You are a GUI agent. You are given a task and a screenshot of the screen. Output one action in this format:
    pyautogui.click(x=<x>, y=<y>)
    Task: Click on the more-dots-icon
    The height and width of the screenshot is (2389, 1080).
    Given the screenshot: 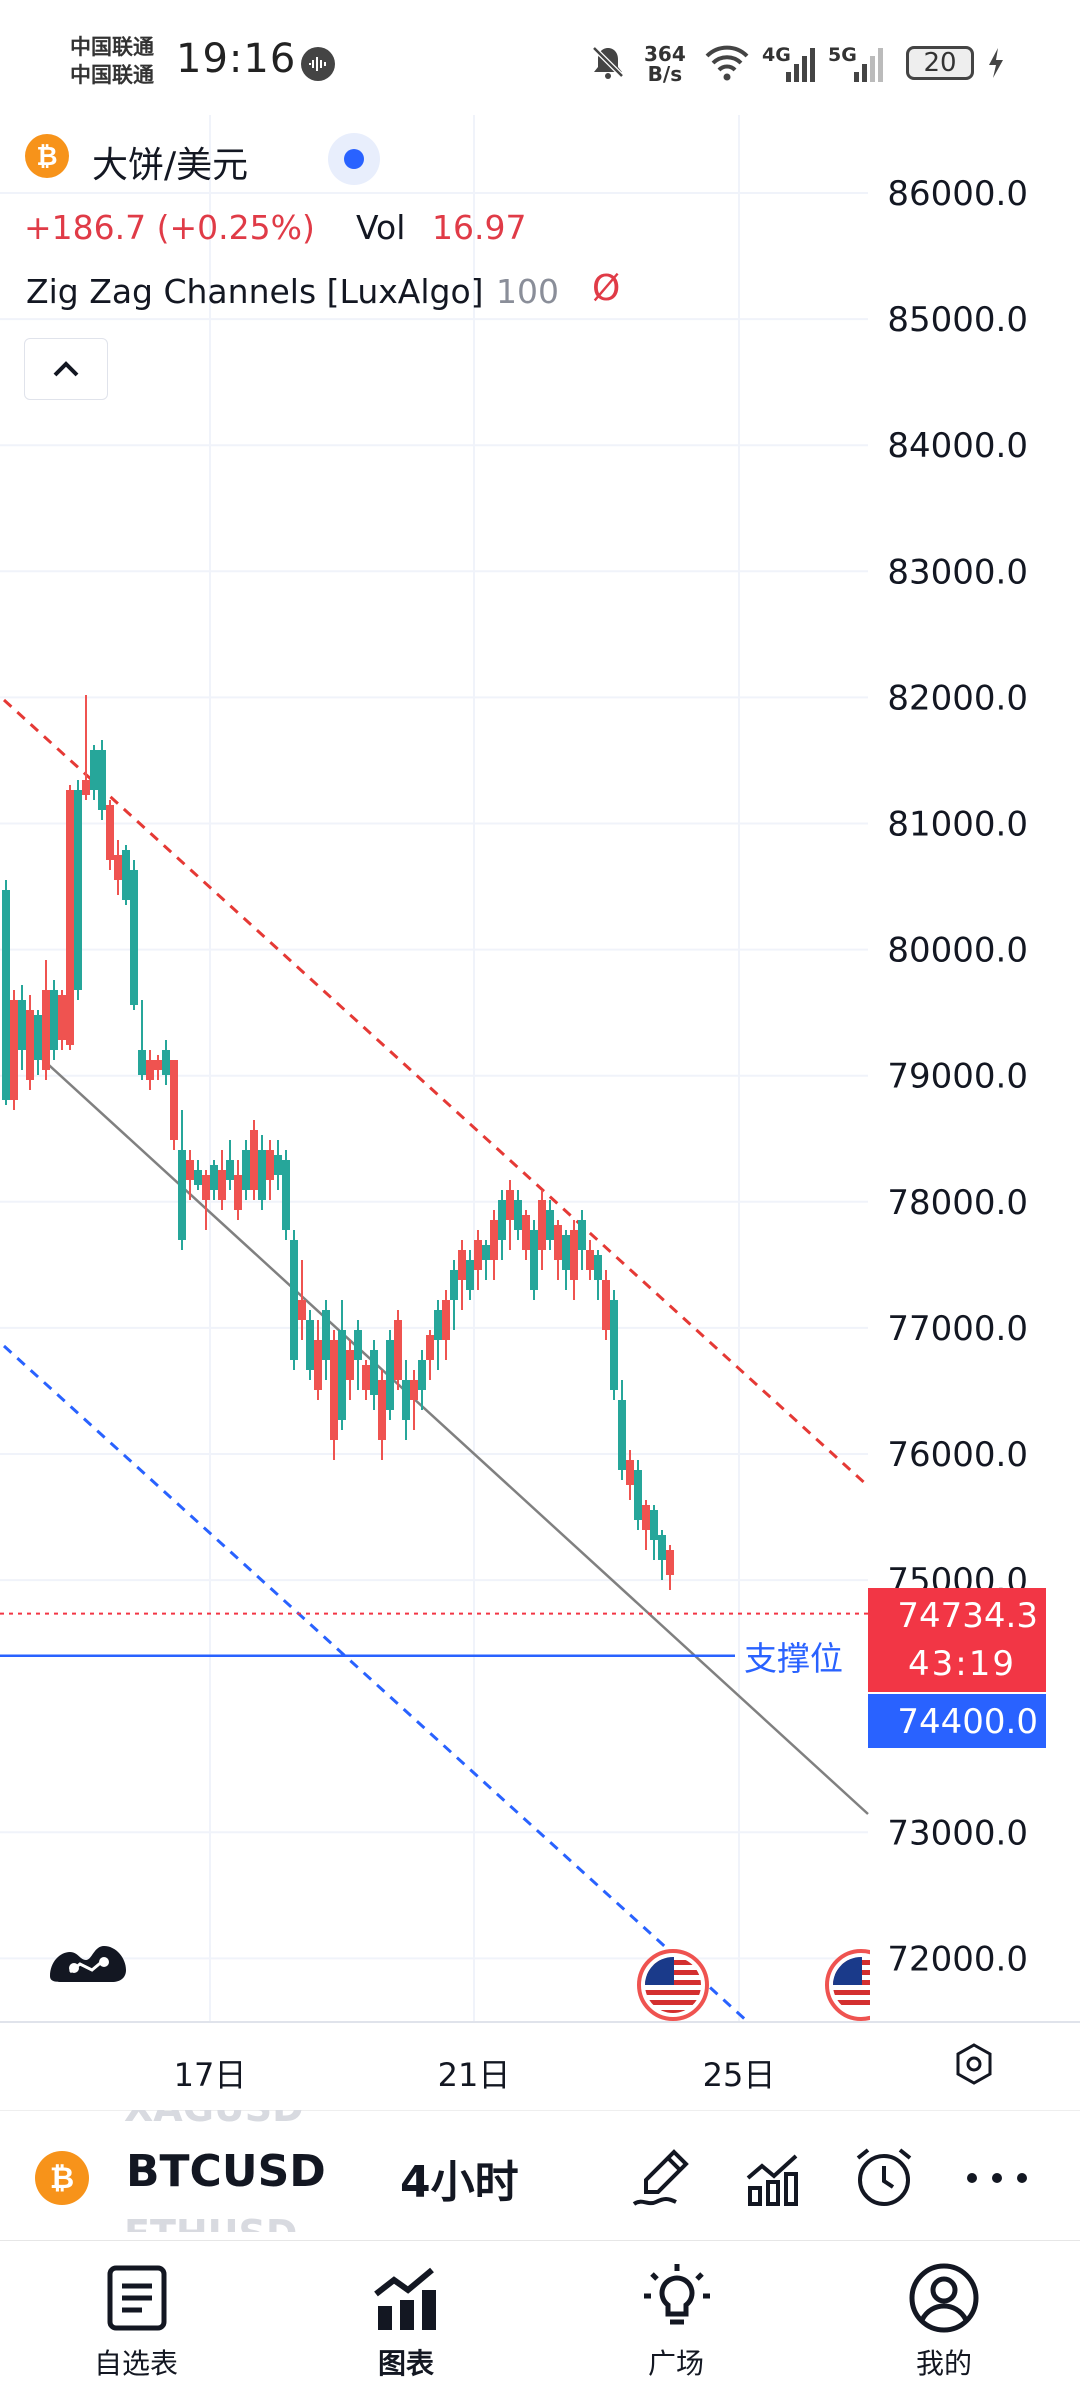 What is the action you would take?
    pyautogui.click(x=997, y=2178)
    